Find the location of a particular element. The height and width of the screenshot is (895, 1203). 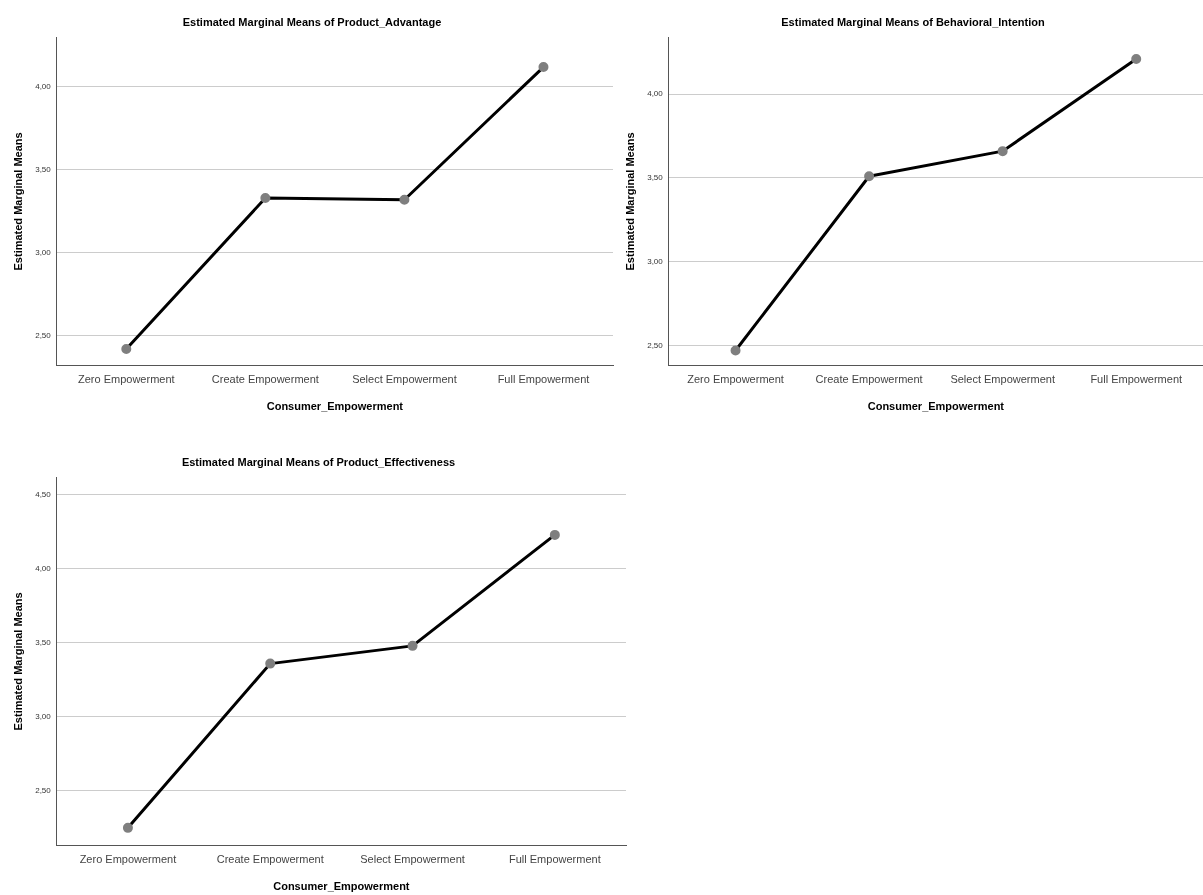

chart-title: Estimated Marginal Means of Product_Advantage is located at coordinates (312, 21).